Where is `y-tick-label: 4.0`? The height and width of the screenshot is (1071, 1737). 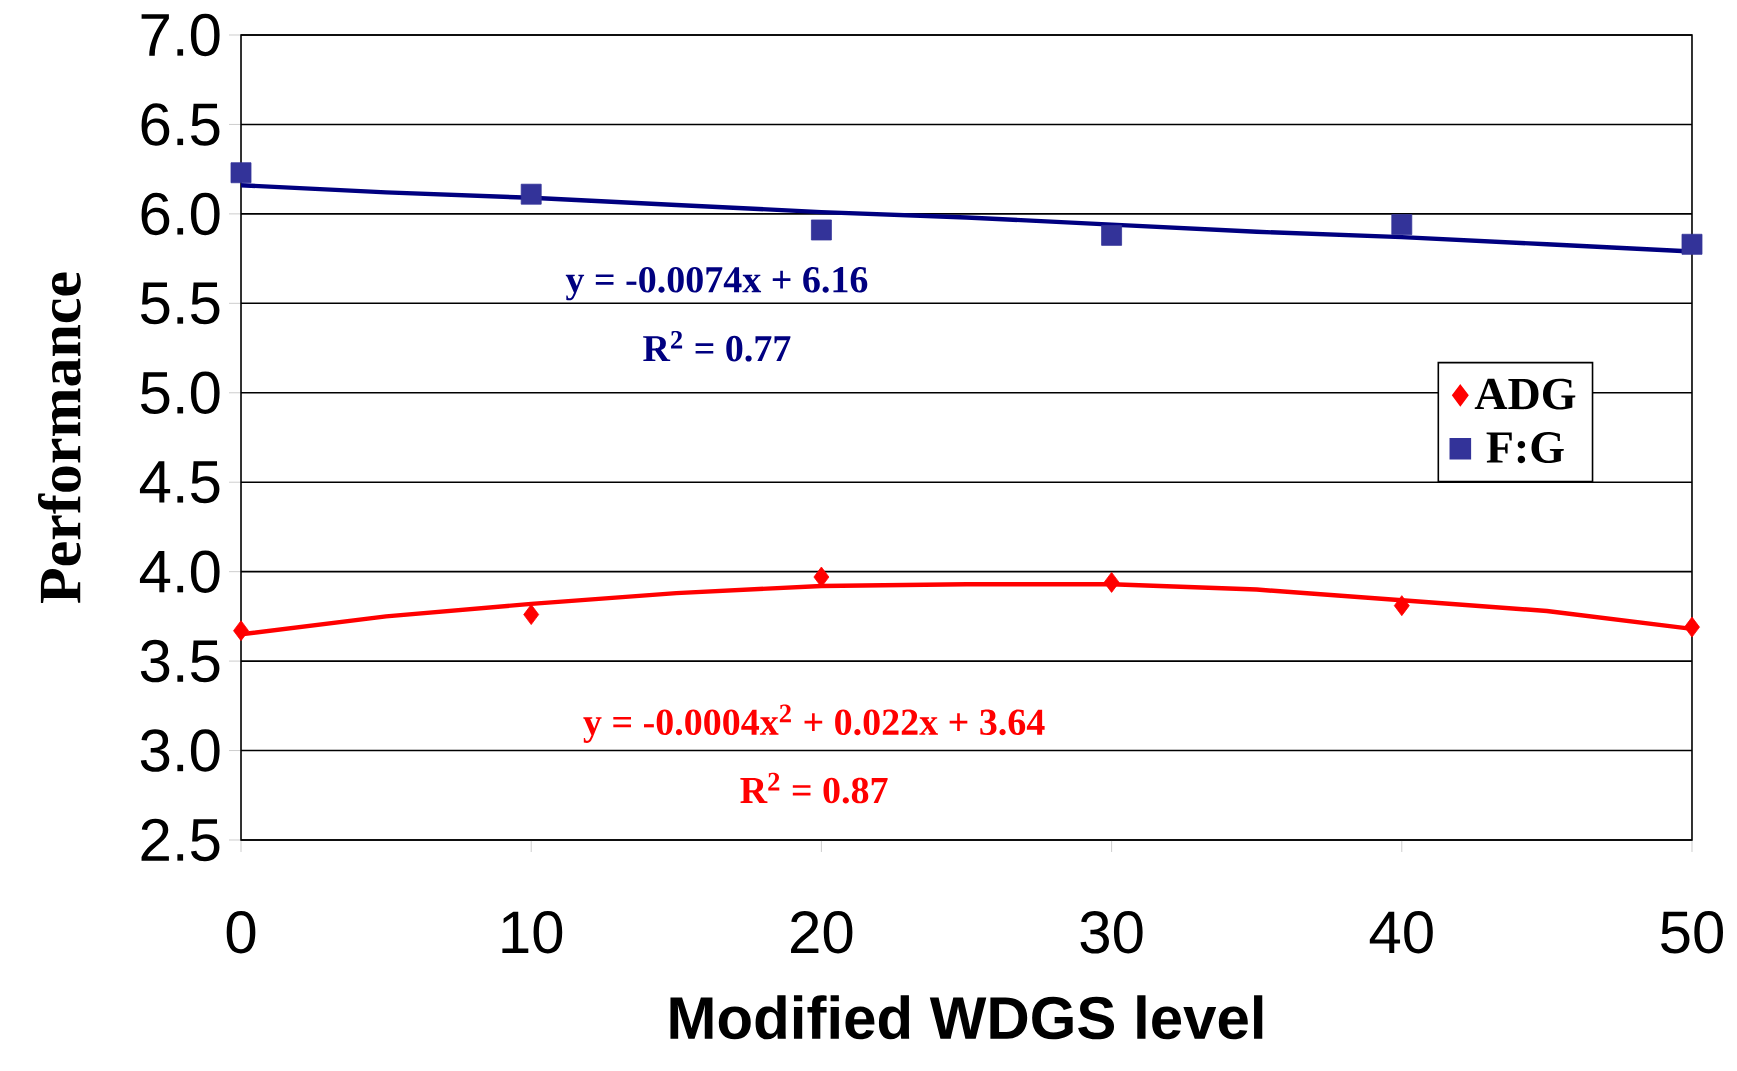 y-tick-label: 4.0 is located at coordinates (179, 571).